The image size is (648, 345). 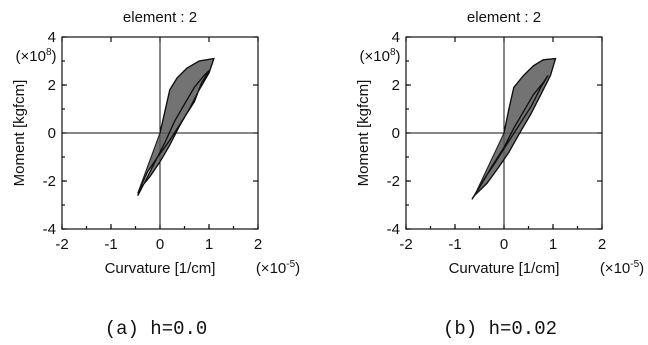 What do you see at coordinates (156, 329) in the screenshot?
I see `panel-caption: (a) h=0.0` at bounding box center [156, 329].